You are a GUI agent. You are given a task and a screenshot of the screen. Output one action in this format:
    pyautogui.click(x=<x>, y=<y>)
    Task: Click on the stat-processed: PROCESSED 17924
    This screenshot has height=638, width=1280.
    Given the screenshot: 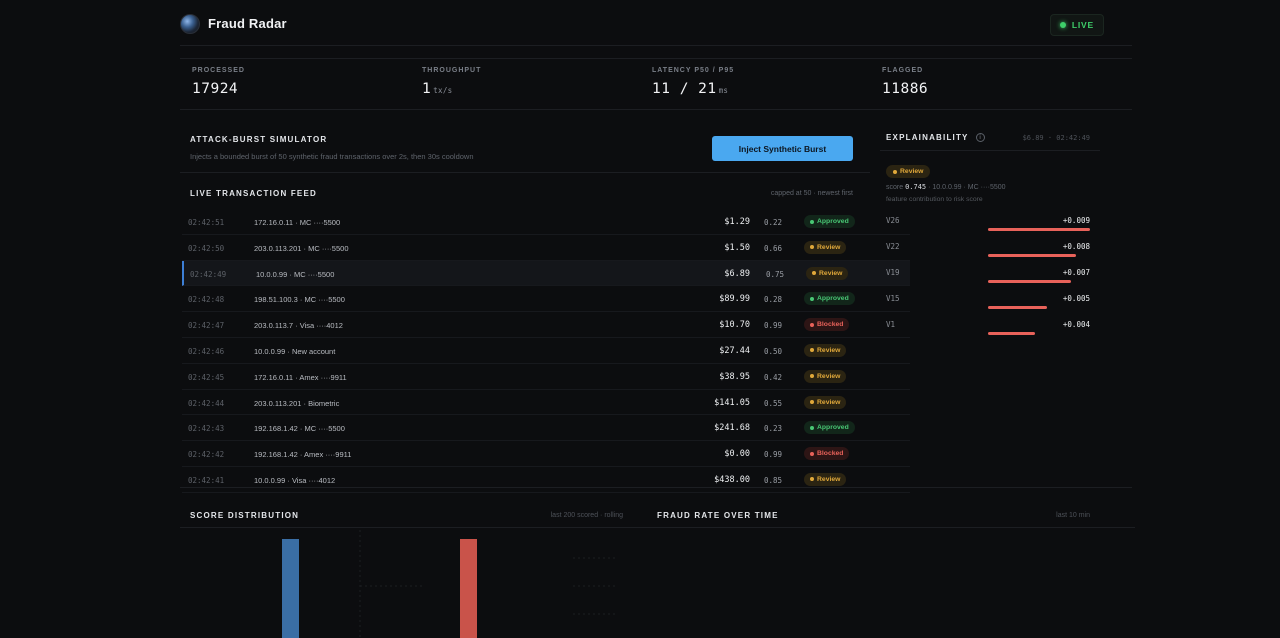 What is the action you would take?
    pyautogui.click(x=302, y=82)
    